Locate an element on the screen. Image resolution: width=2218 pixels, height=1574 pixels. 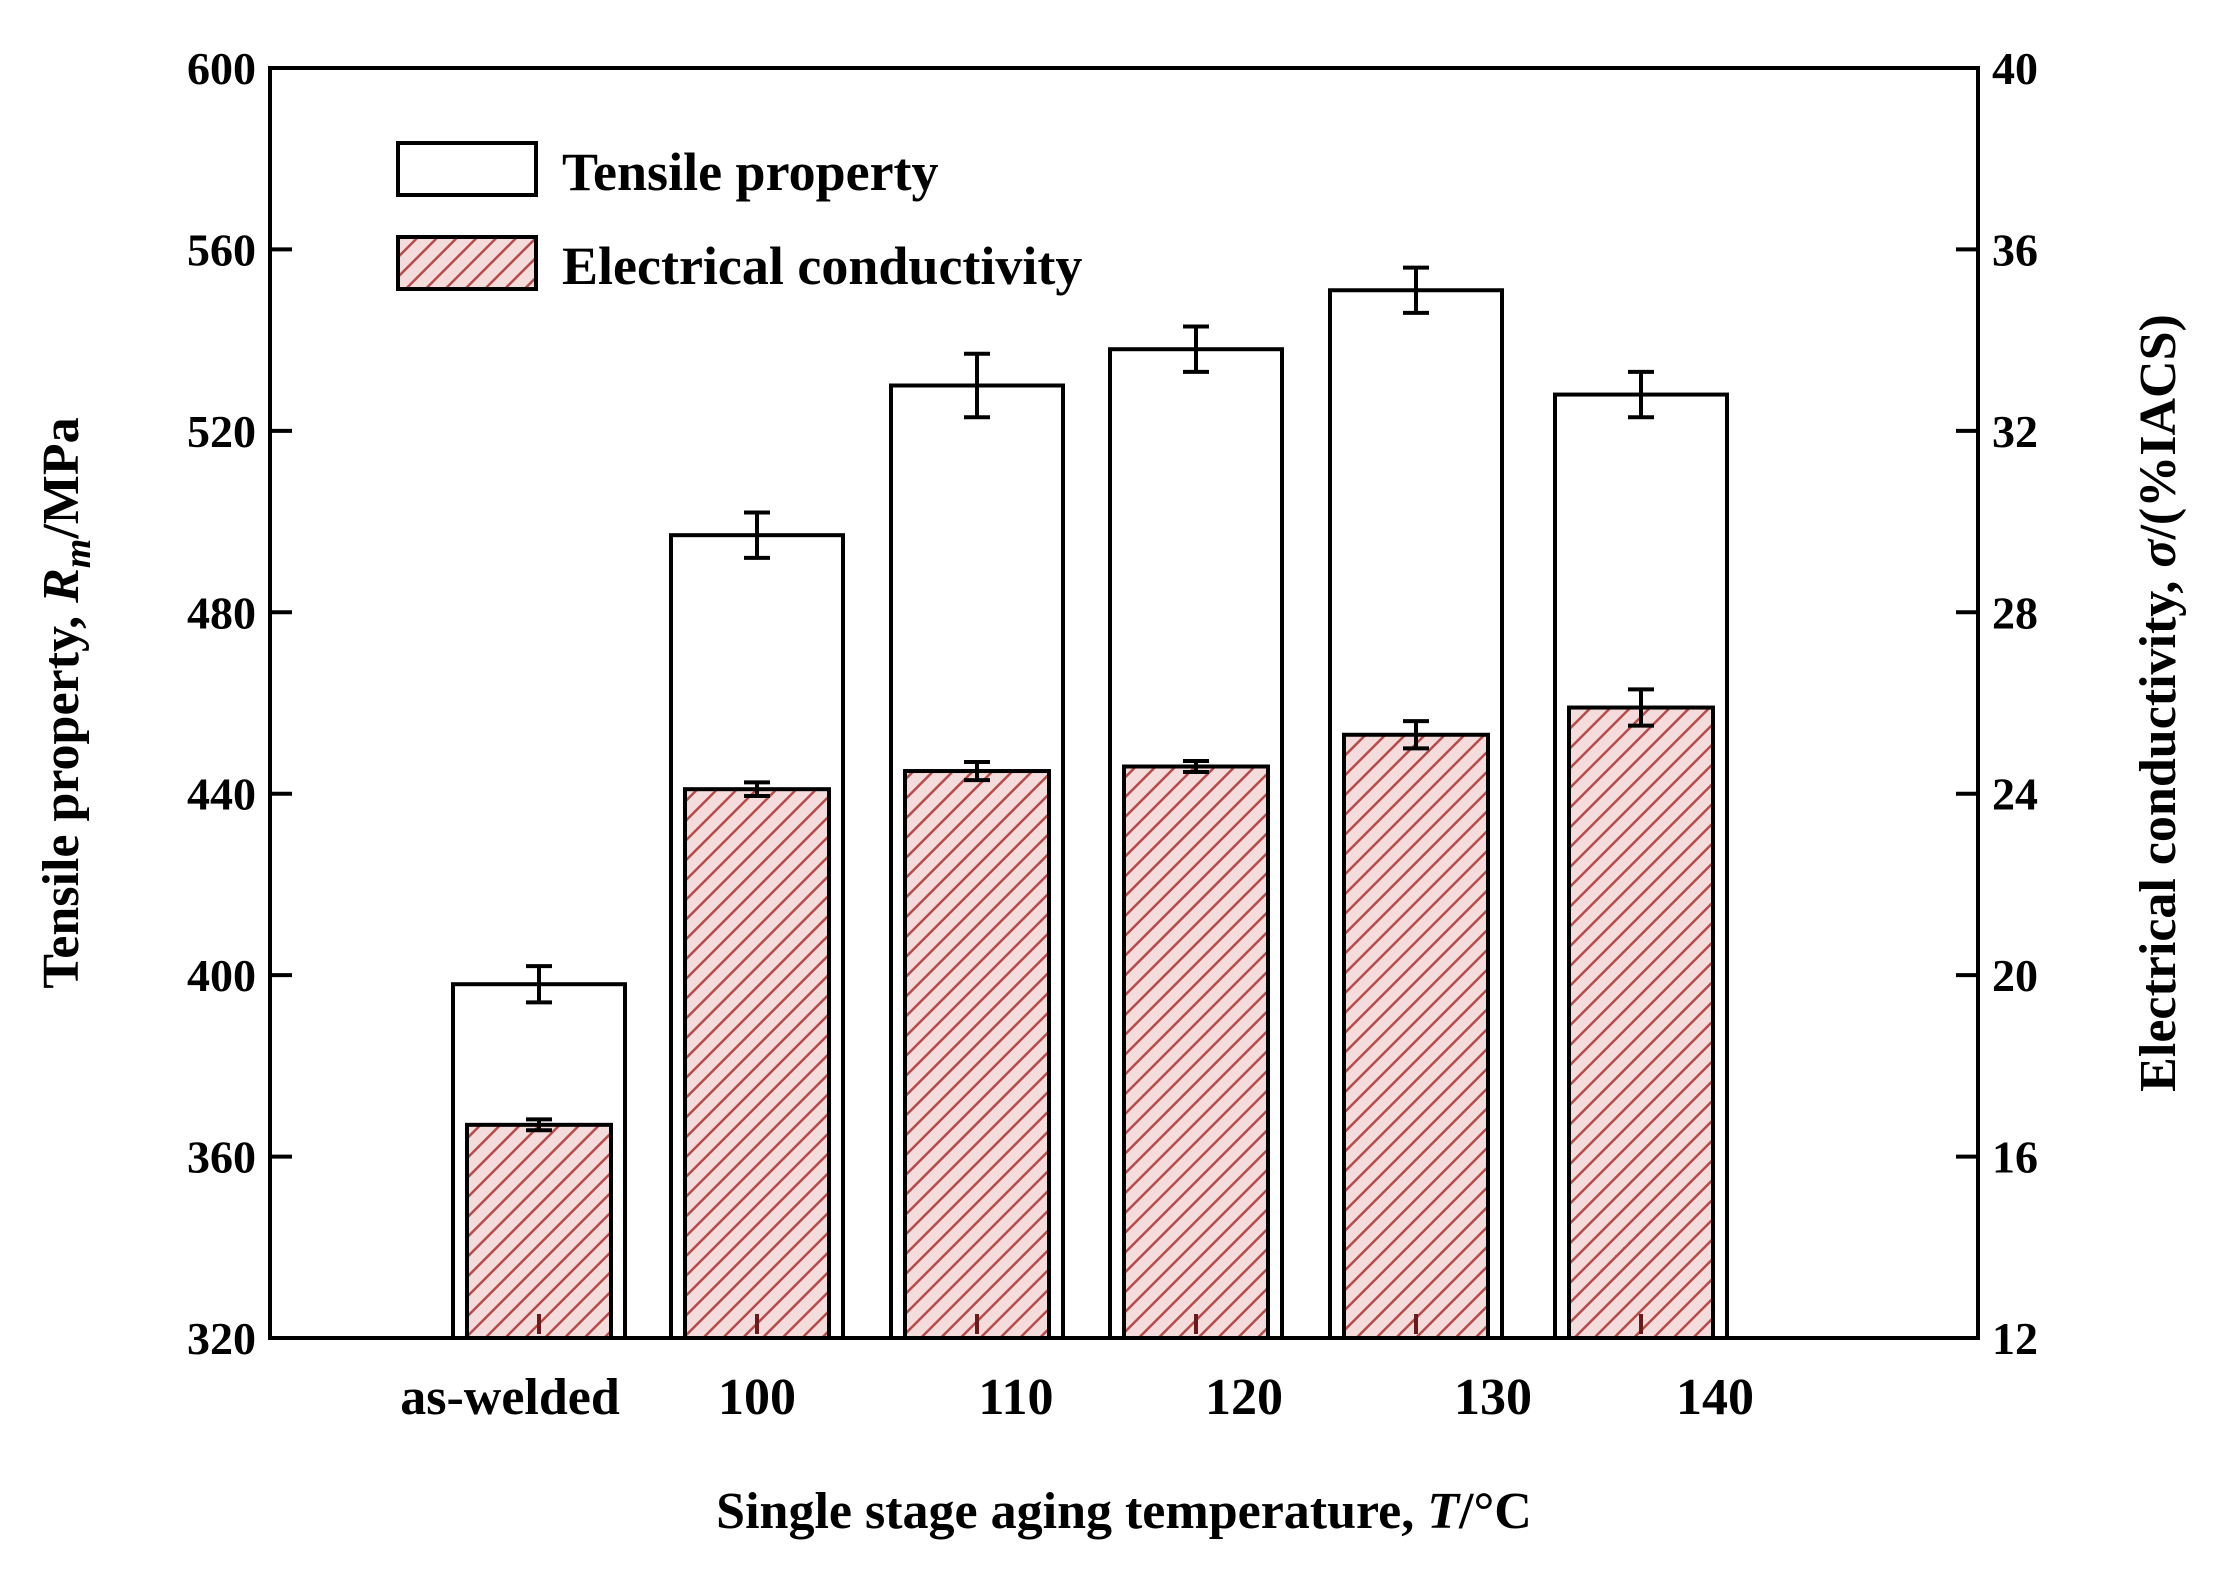
right-tick-label: 24 is located at coordinates (2015, 794).